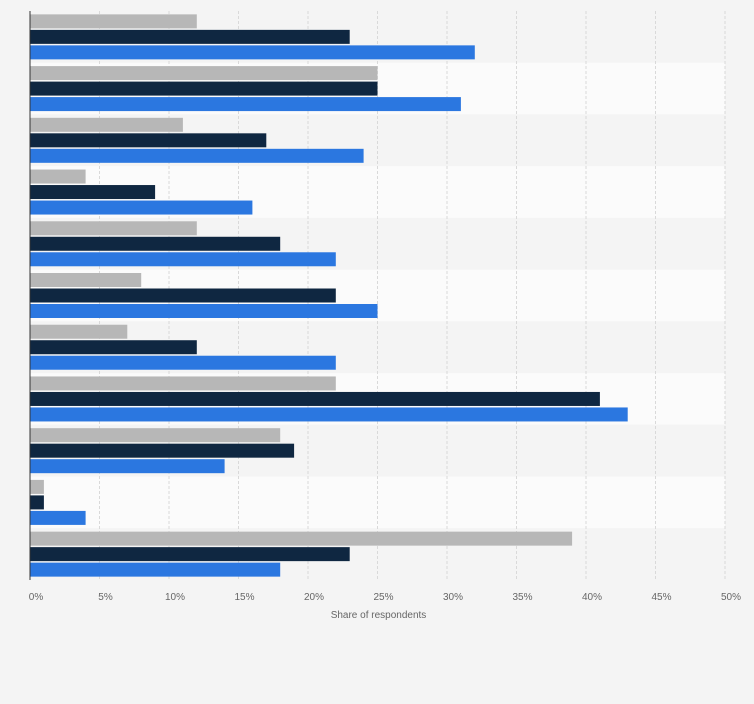 This screenshot has height=704, width=754. I want to click on x-tick-label: 10%, so click(175, 597).